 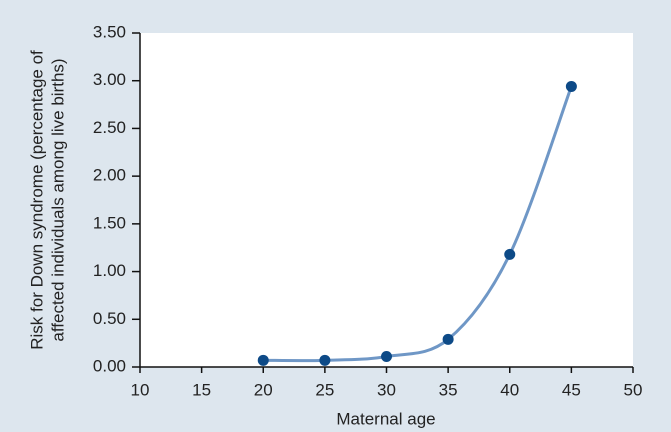 I want to click on y-tick-label: 3.50, so click(x=109, y=31).